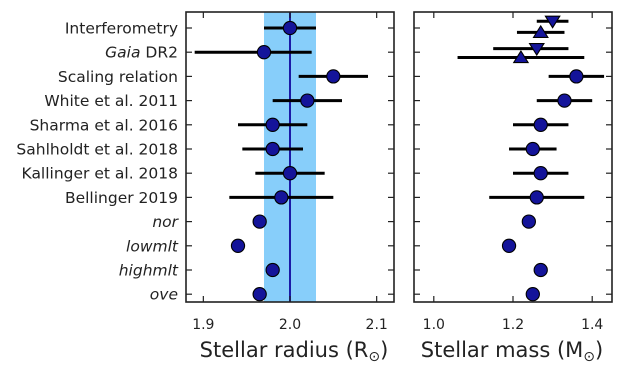  I want to click on row-label: Scaling relation, so click(118, 77).